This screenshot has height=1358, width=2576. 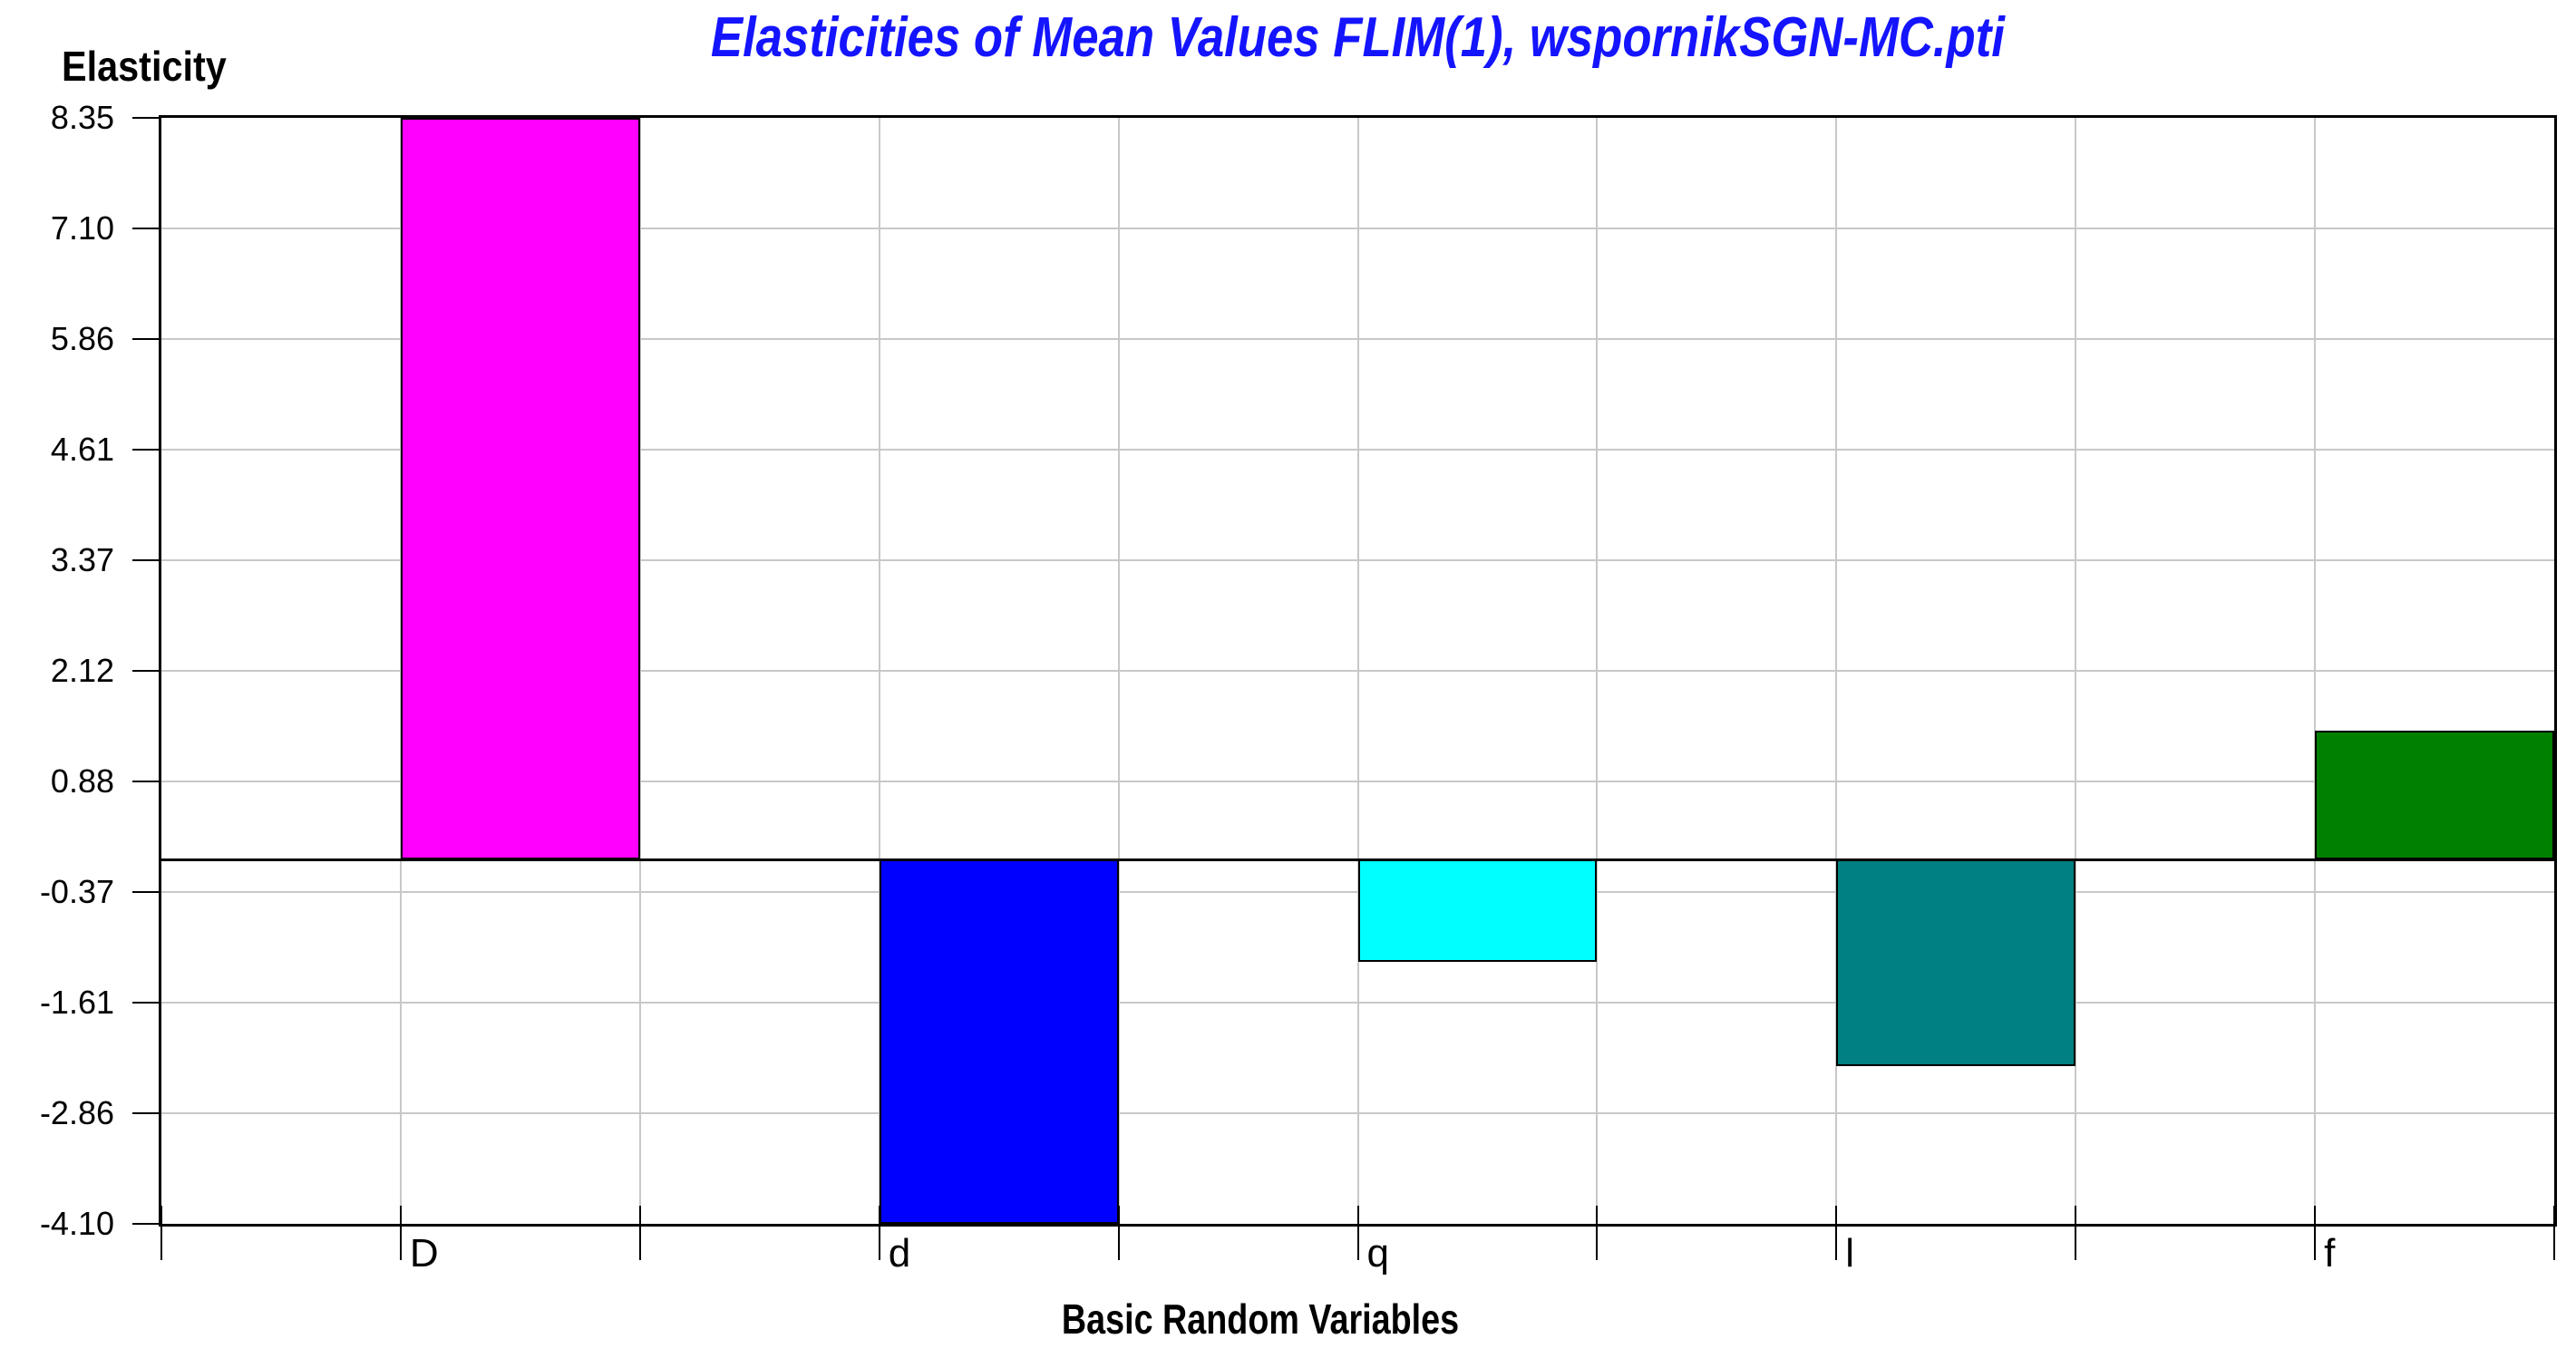 What do you see at coordinates (144, 66) in the screenshot?
I see `y-axis-title: Elasticity` at bounding box center [144, 66].